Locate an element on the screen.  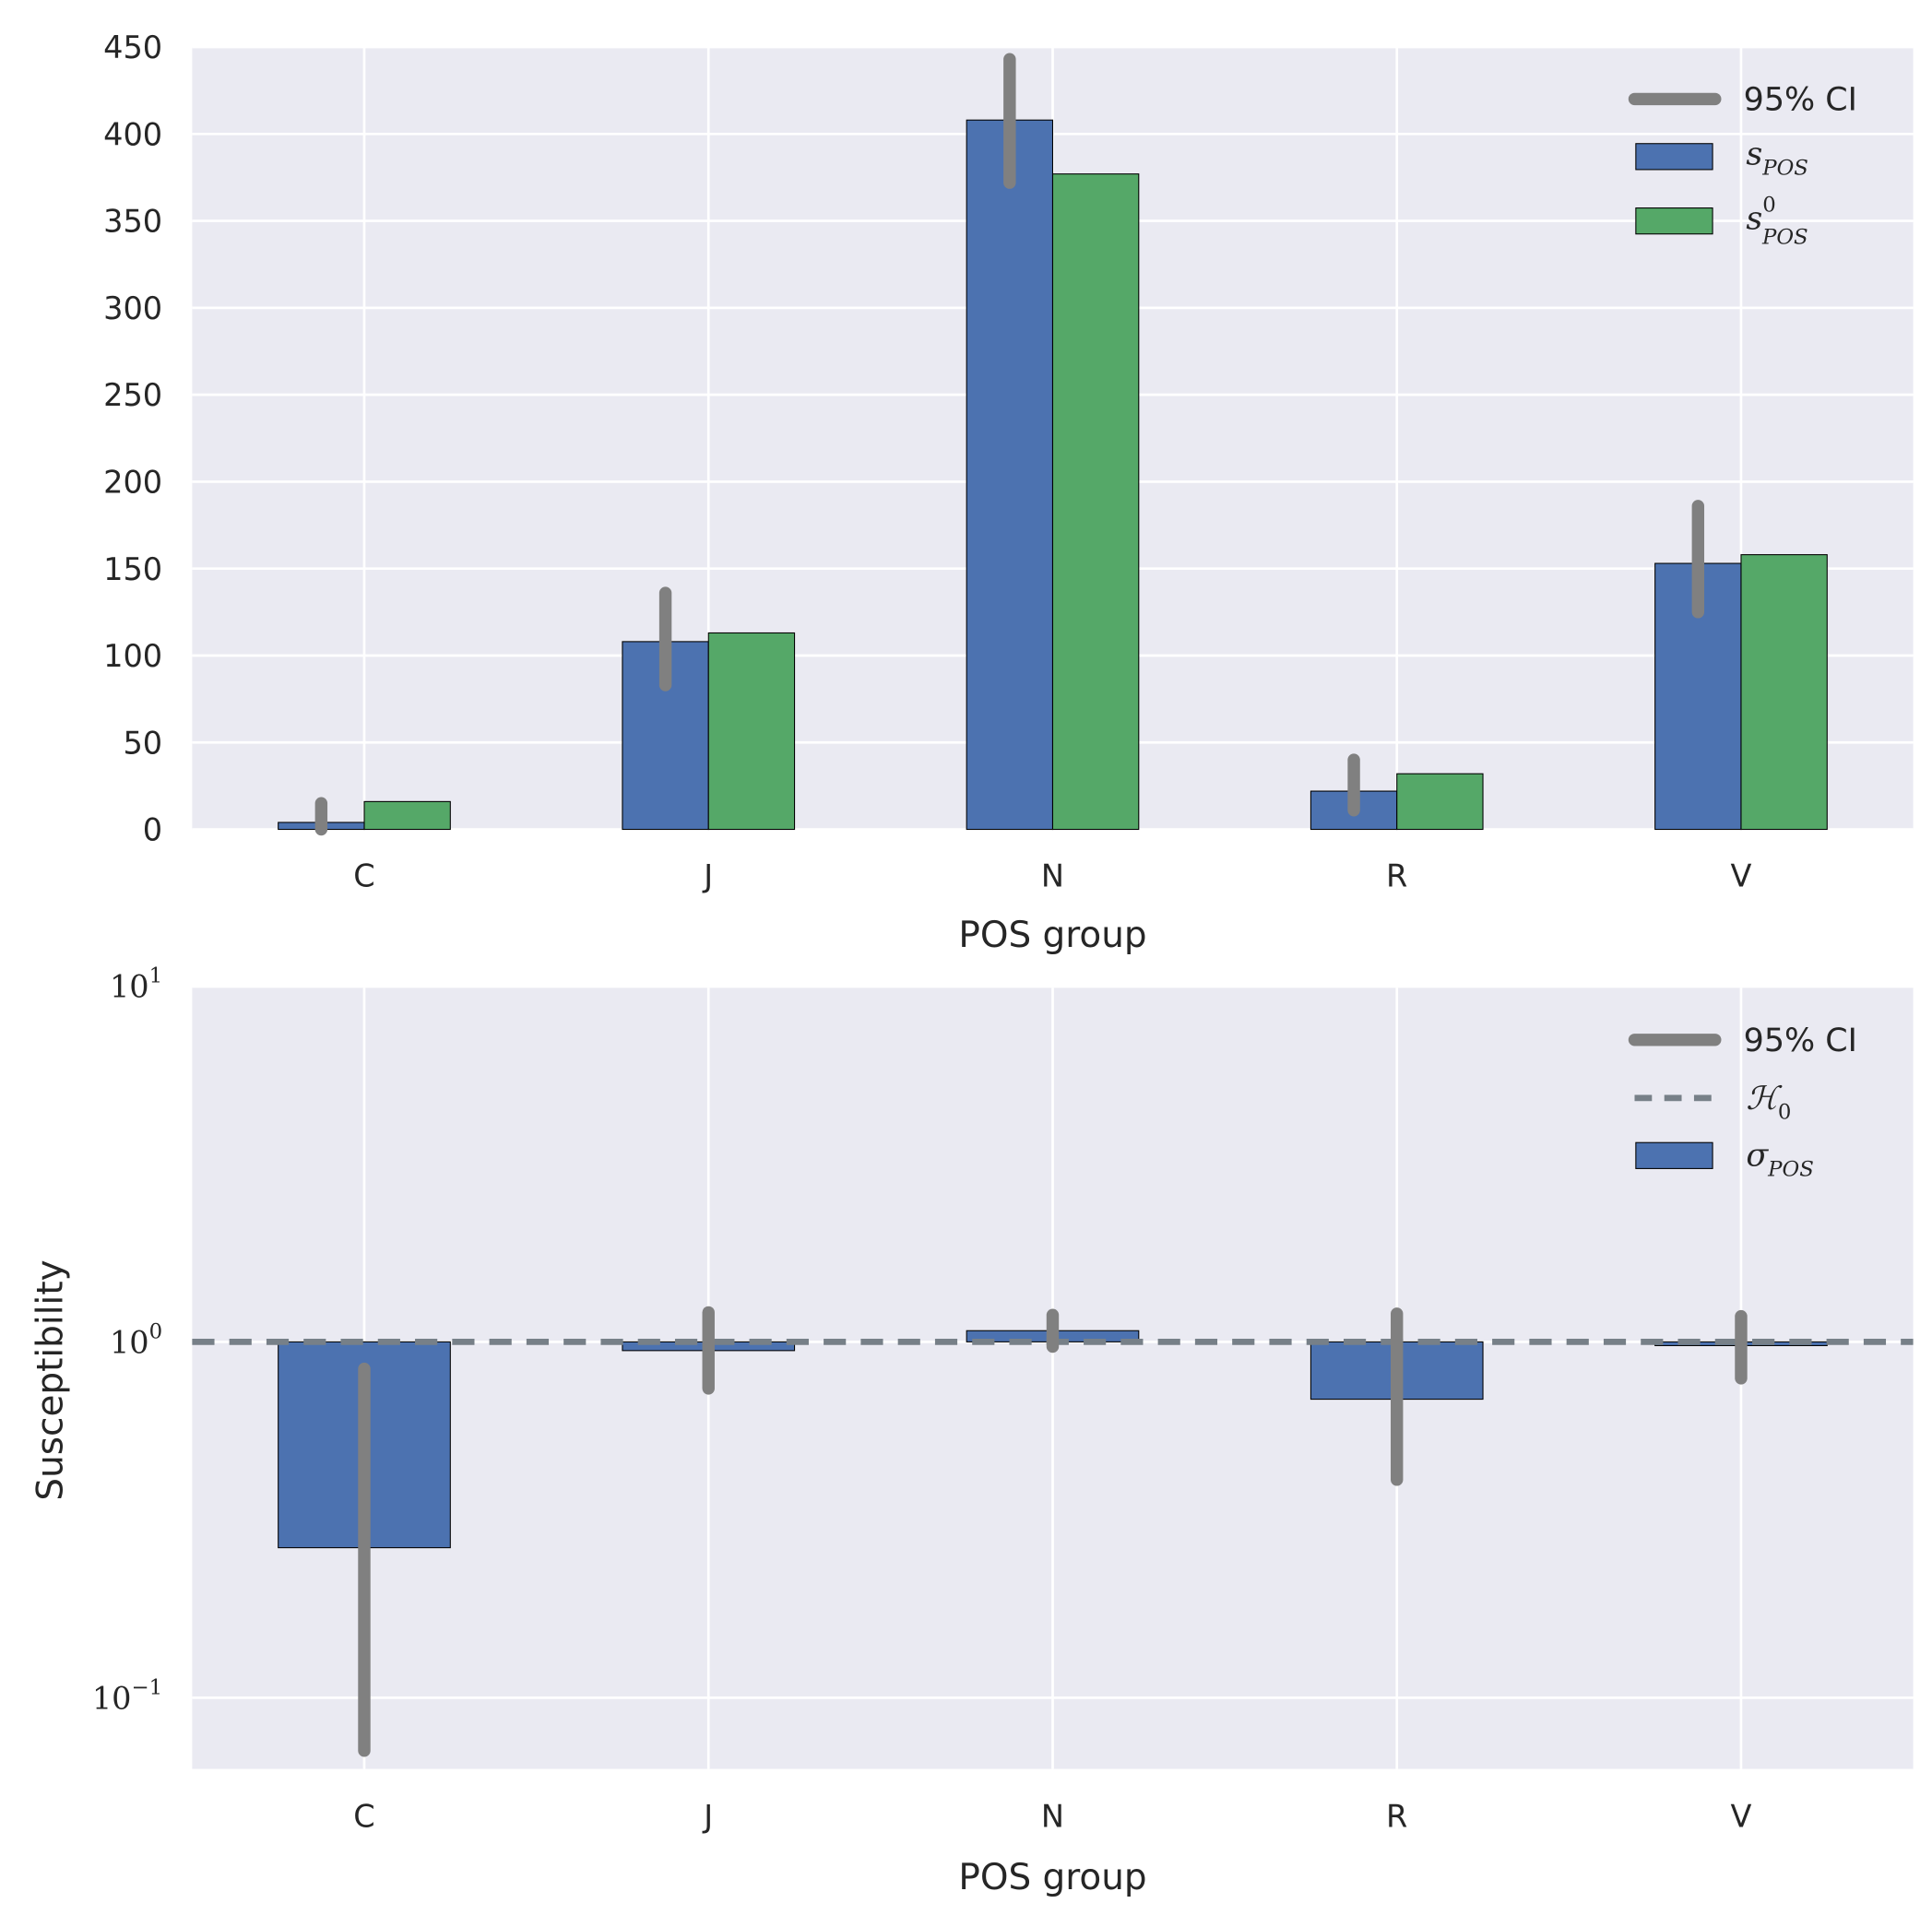
legend-label-s_POS: sPOS is located at coordinates (1777, 158).